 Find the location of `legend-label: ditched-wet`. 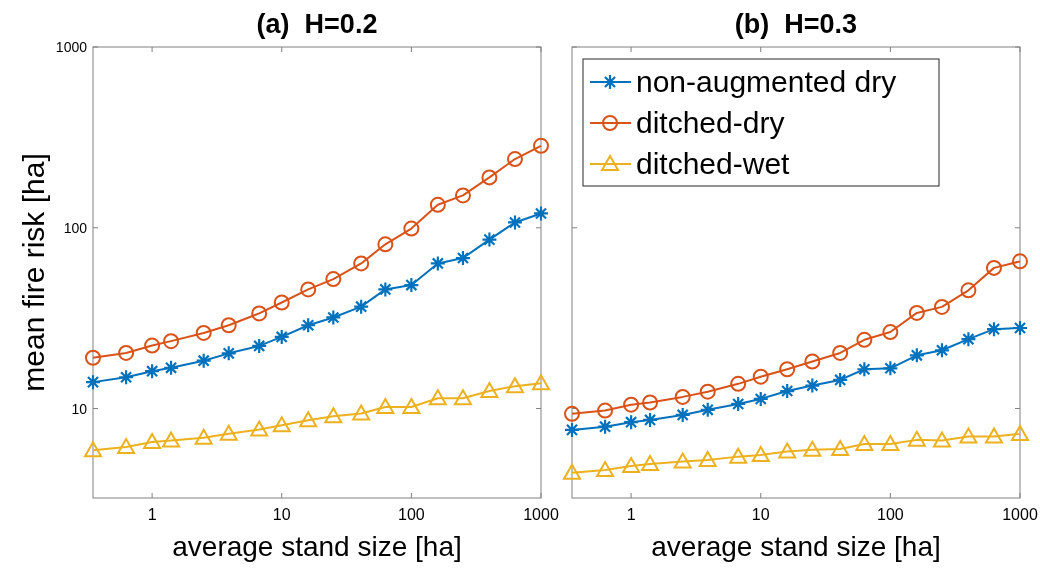

legend-label: ditched-wet is located at coordinates (713, 163).